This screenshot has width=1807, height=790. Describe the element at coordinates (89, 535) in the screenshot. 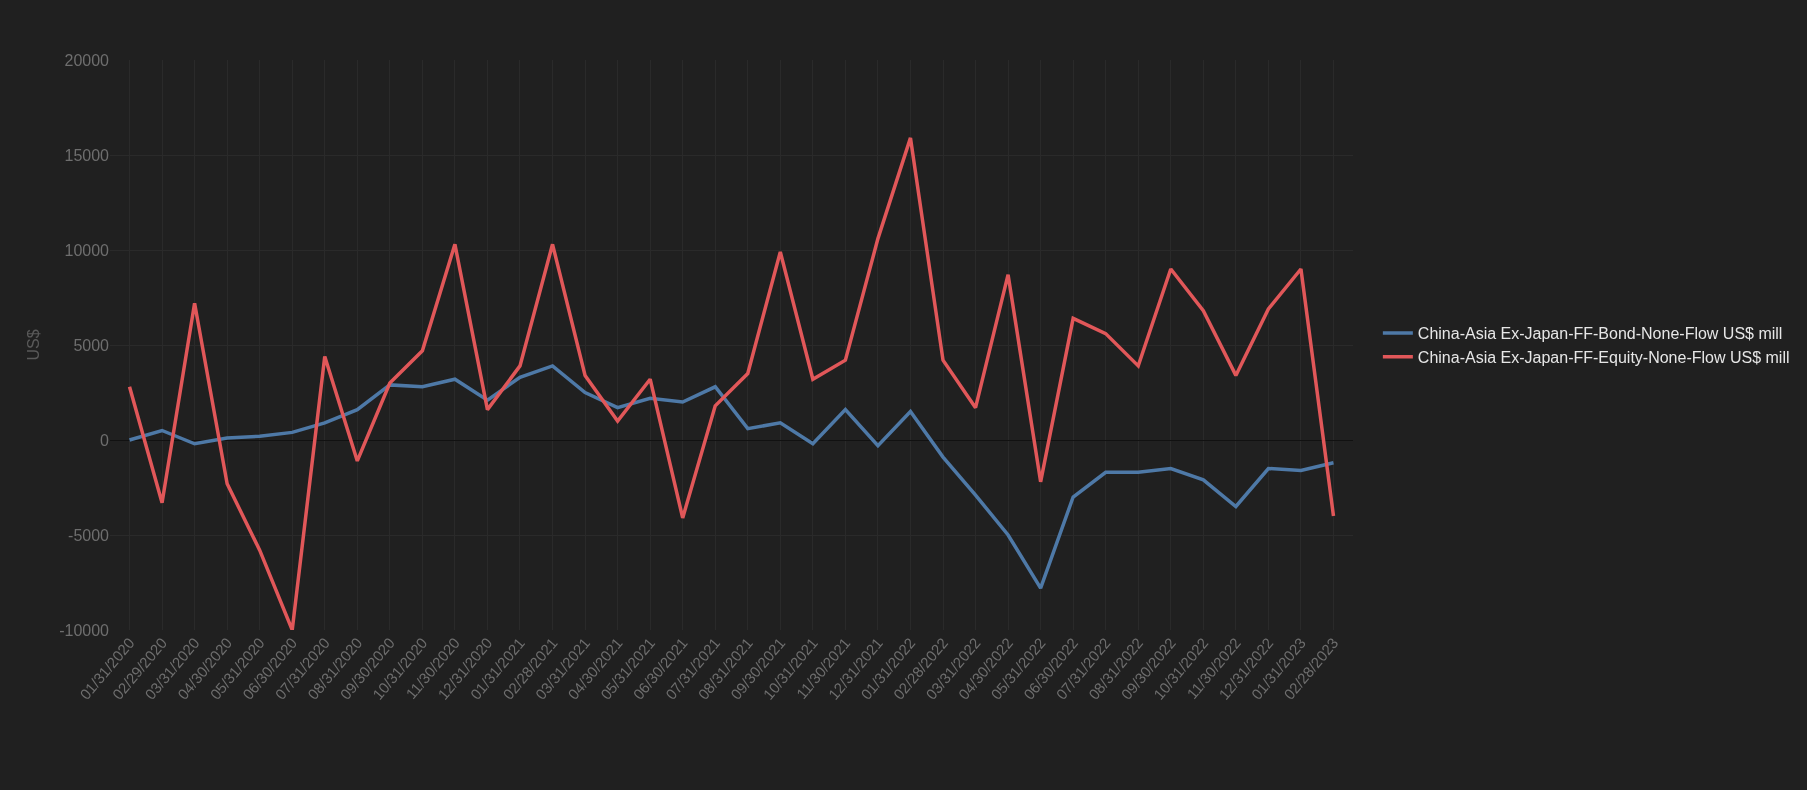

I see `y-tick-label: -5000` at that location.